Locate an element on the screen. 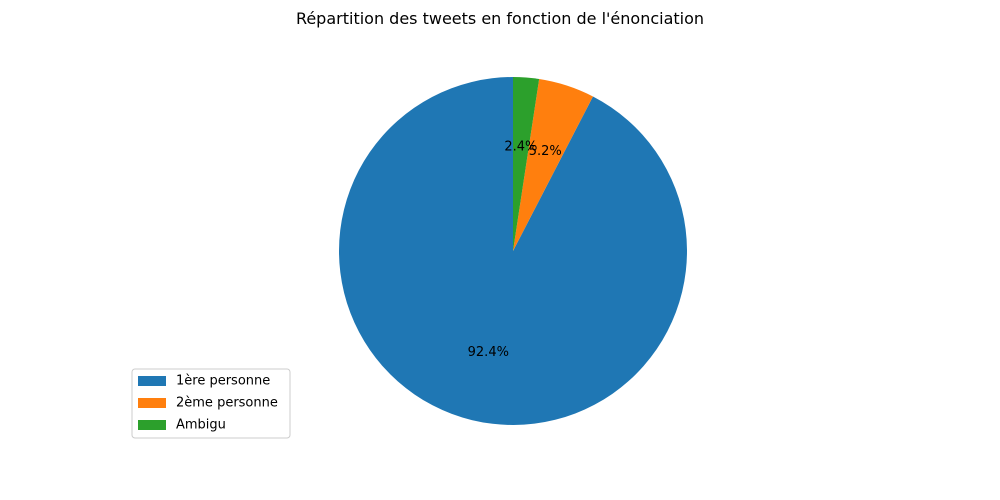 The width and height of the screenshot is (1000, 500). percent-labels: 92.4% 5.2%2.4% is located at coordinates (515, 249).